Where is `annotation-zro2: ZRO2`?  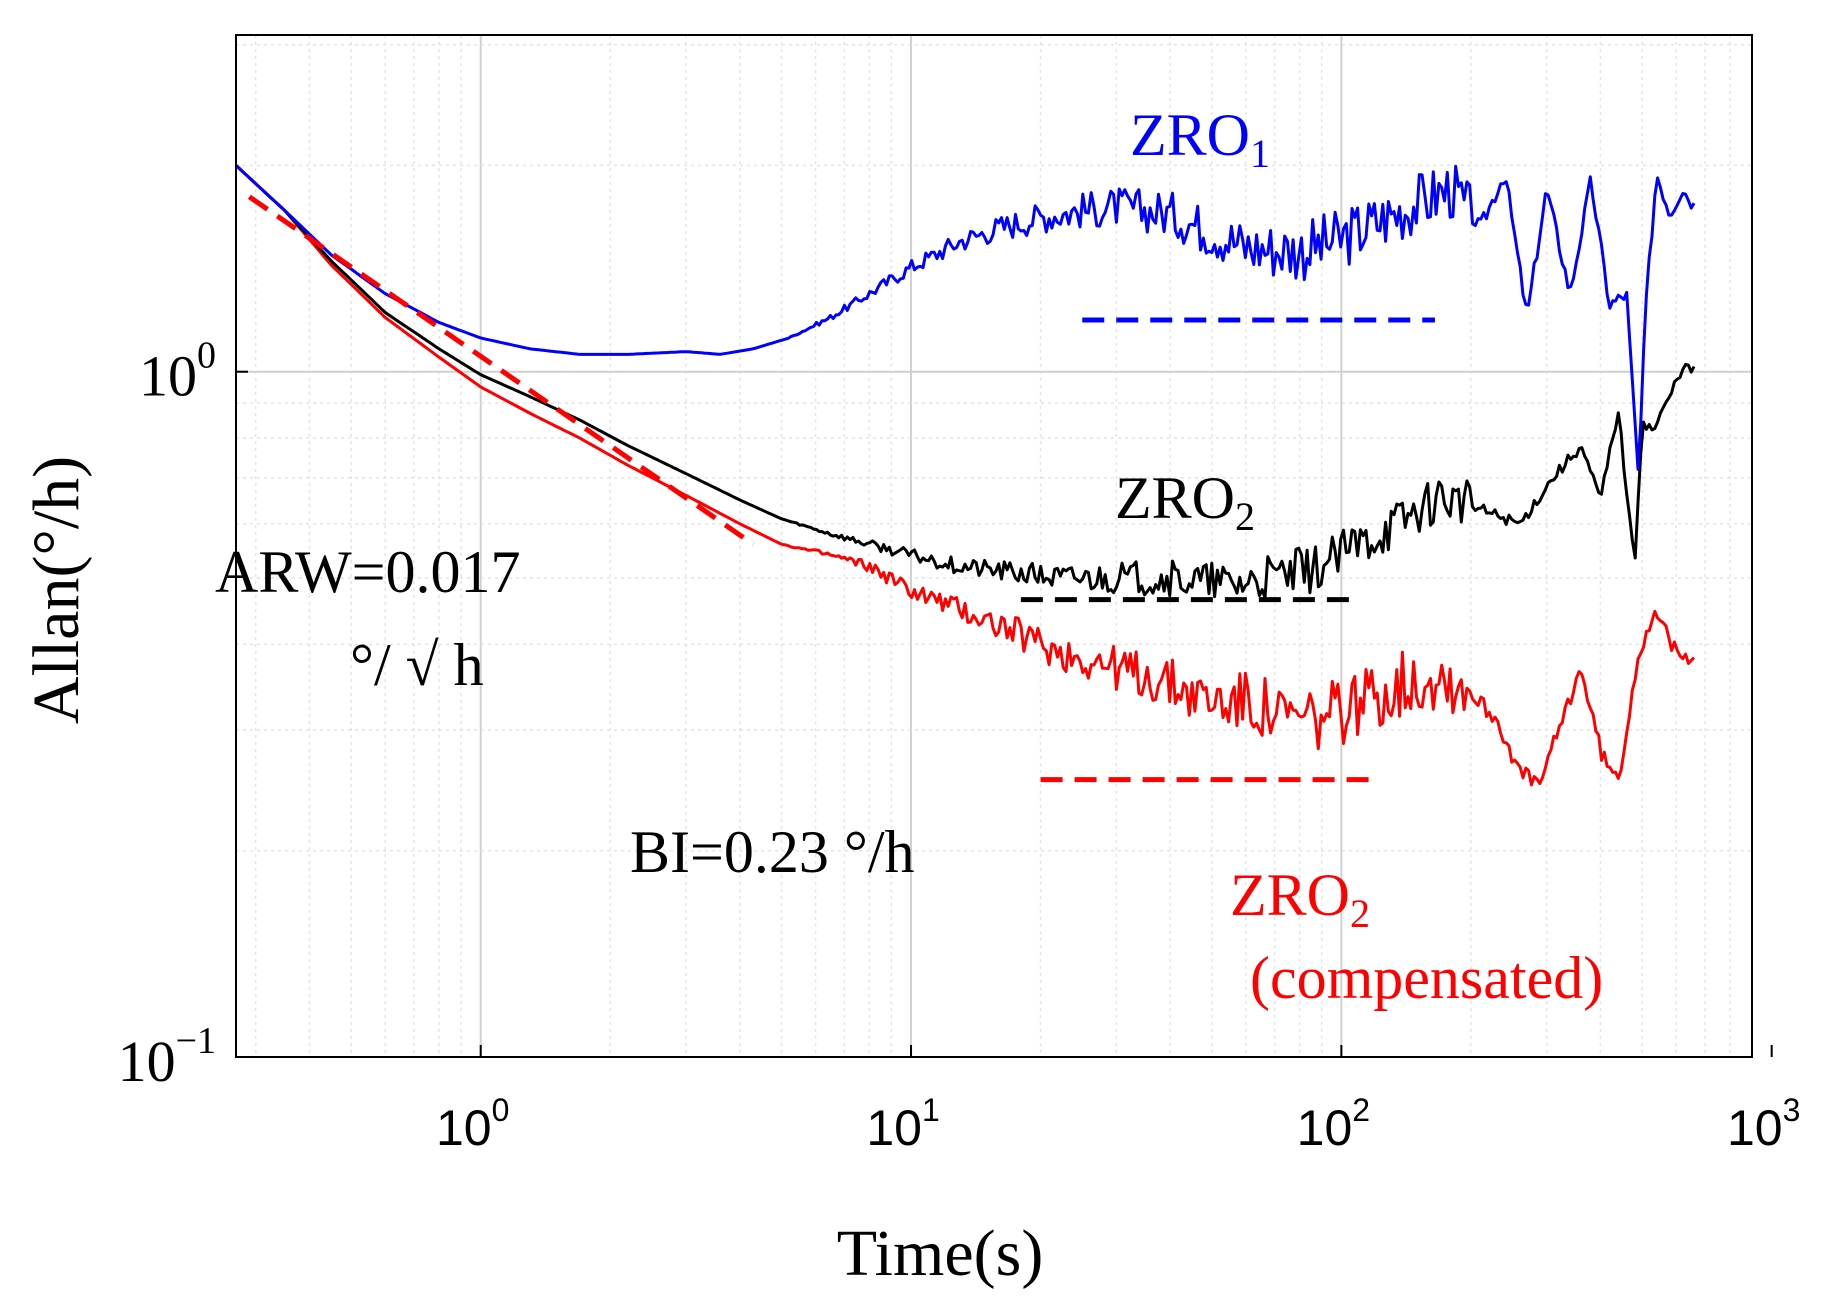 annotation-zro2: ZRO2 is located at coordinates (1185, 502).